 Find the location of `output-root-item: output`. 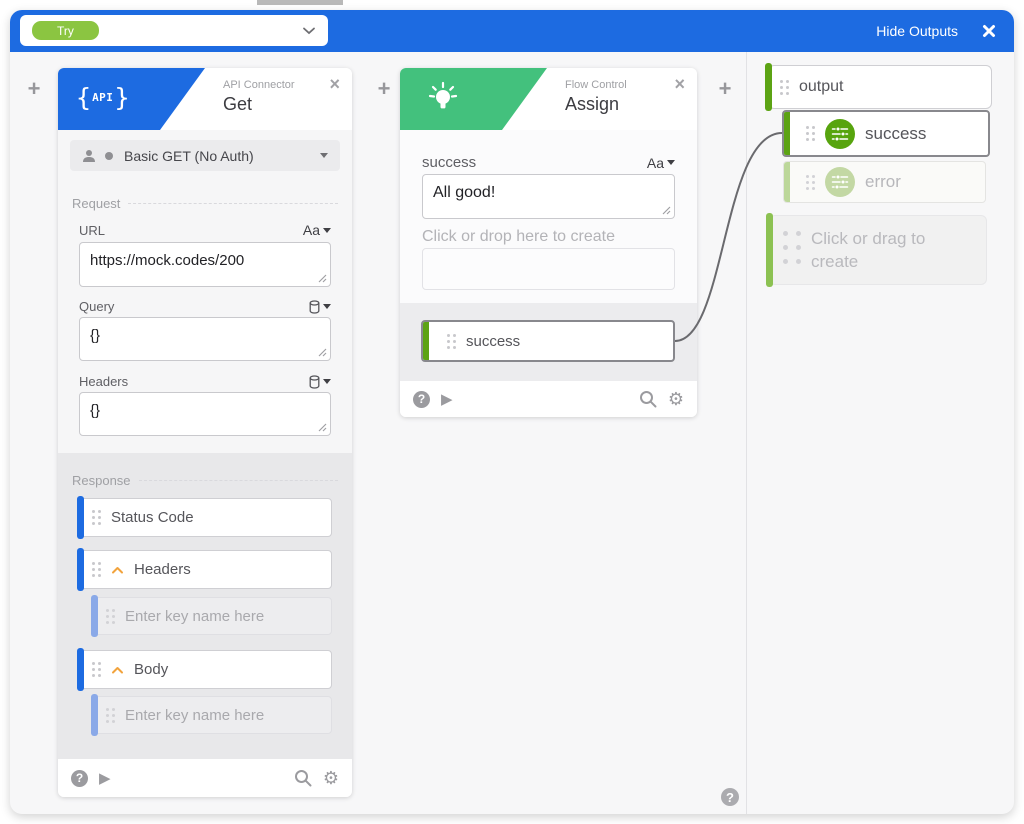

output-root-item: output is located at coordinates (878, 87).